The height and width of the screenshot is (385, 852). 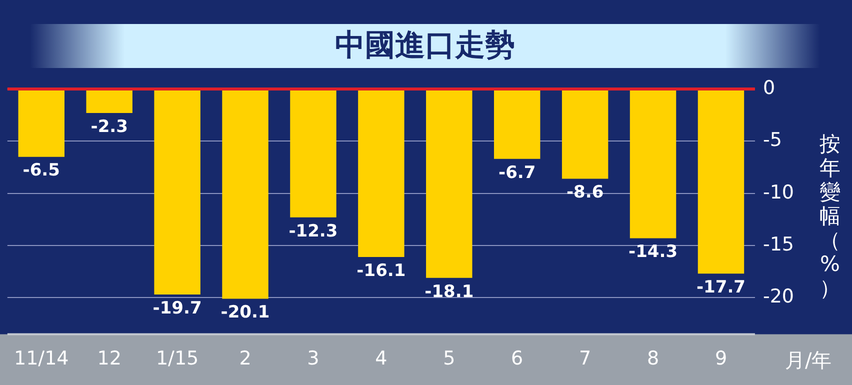 What do you see at coordinates (830, 216) in the screenshot?
I see `y-axis-title: 按年變幅（%）` at bounding box center [830, 216].